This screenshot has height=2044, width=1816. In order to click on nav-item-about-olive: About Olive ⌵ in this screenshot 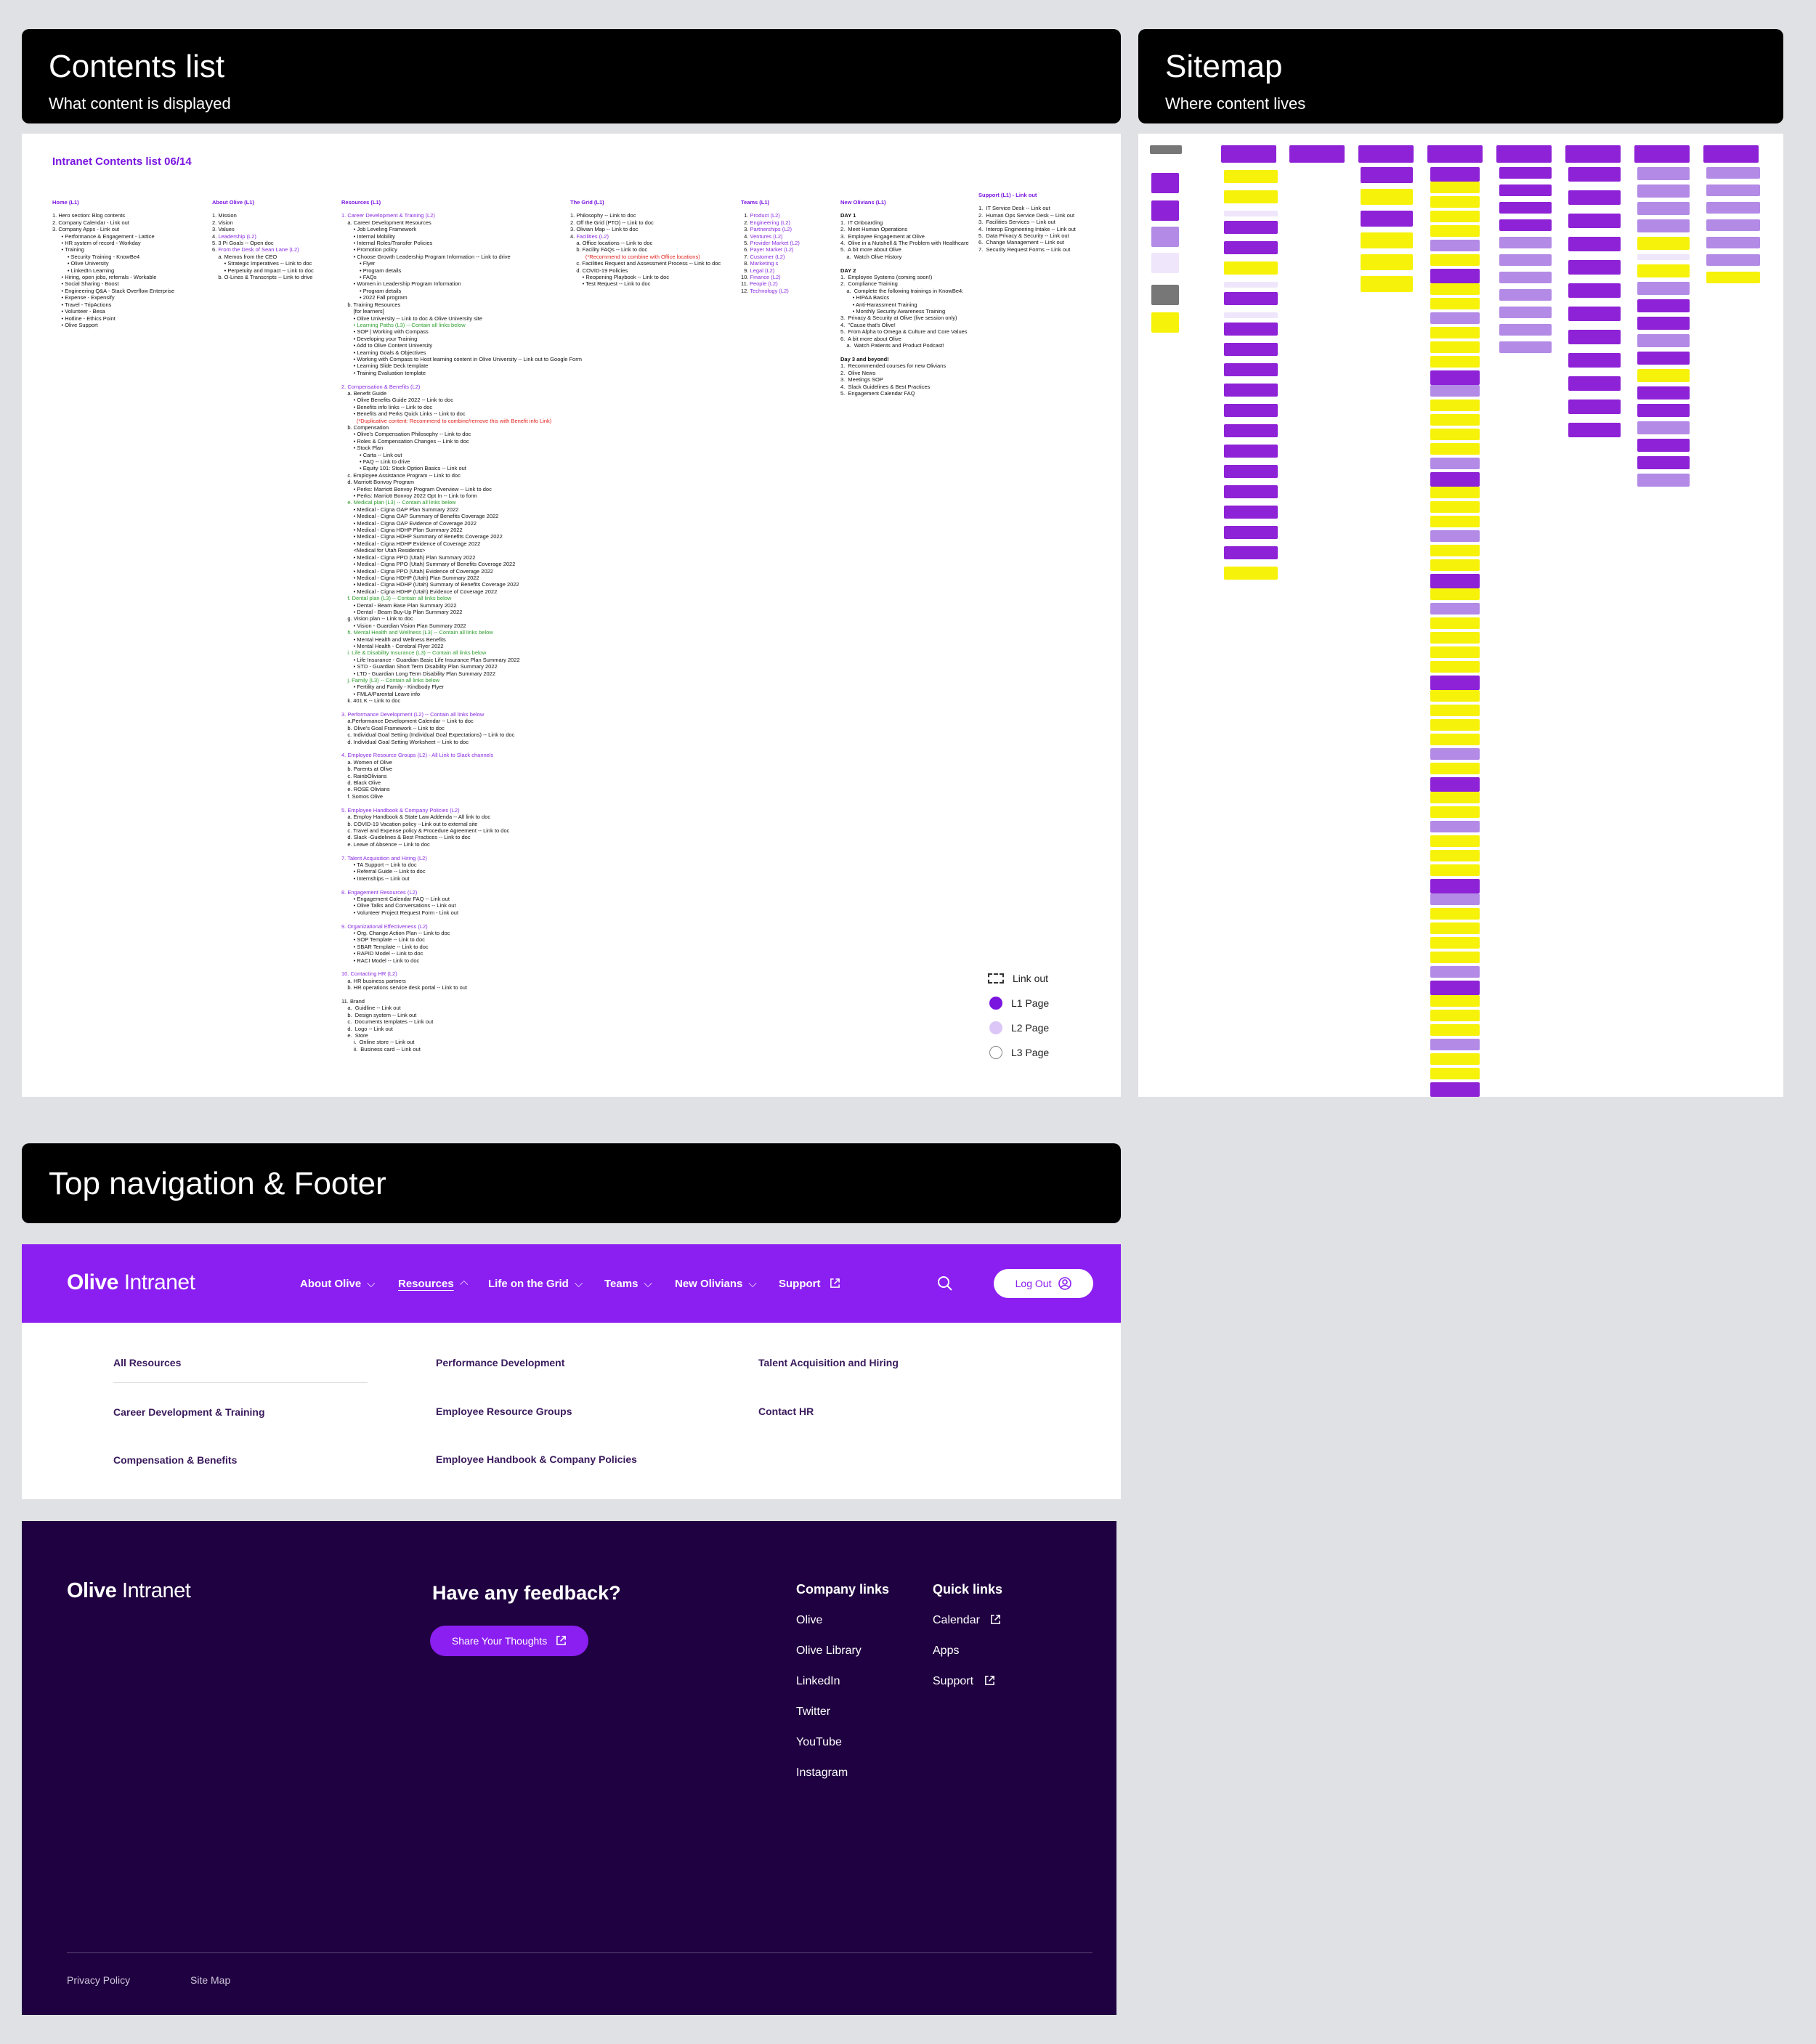, I will do `click(338, 1284)`.